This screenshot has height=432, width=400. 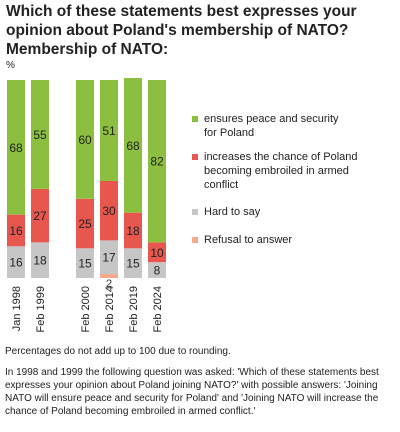 I want to click on tick-label: Jan 1998, so click(x=17, y=308).